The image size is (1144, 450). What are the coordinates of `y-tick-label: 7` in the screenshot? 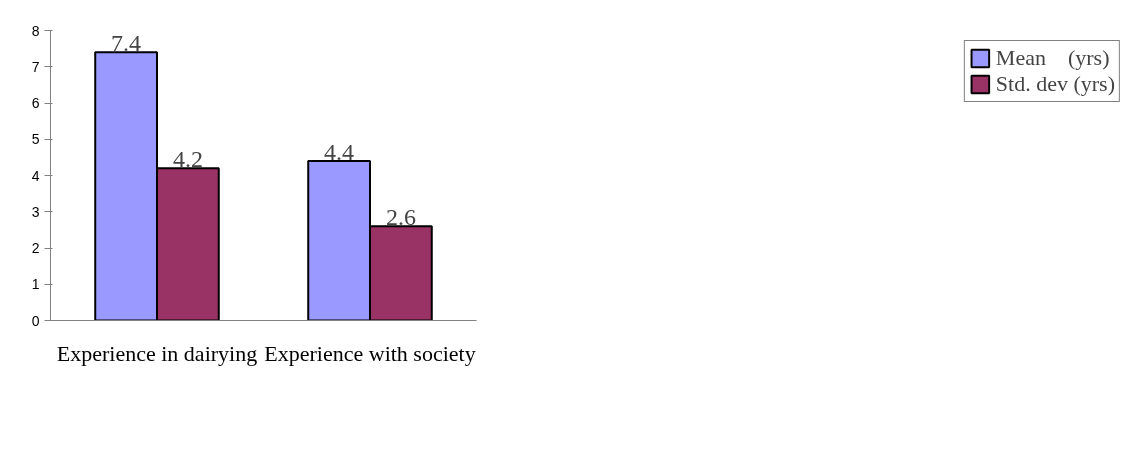 It's located at (35, 66).